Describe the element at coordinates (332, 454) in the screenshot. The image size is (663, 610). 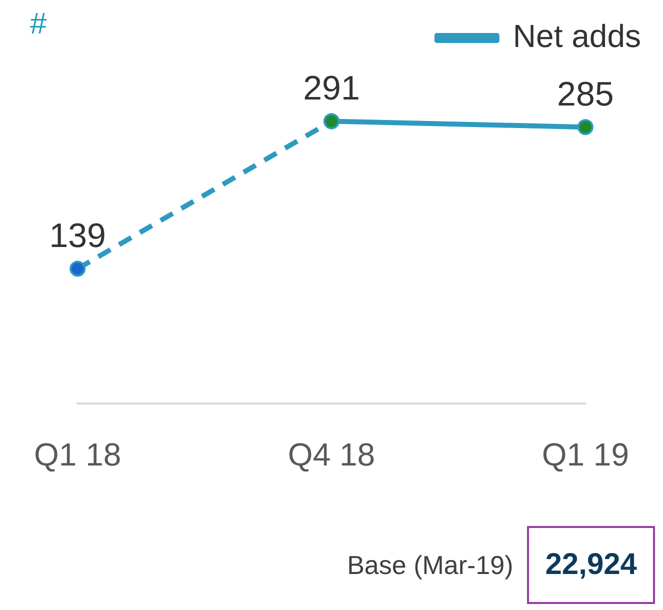
I see `x-tick-label: Q4 18` at that location.